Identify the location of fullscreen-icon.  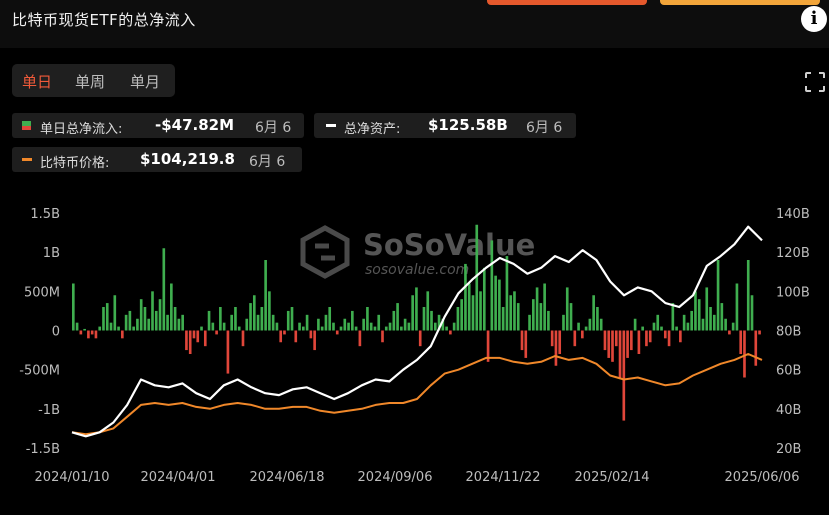
(815, 82).